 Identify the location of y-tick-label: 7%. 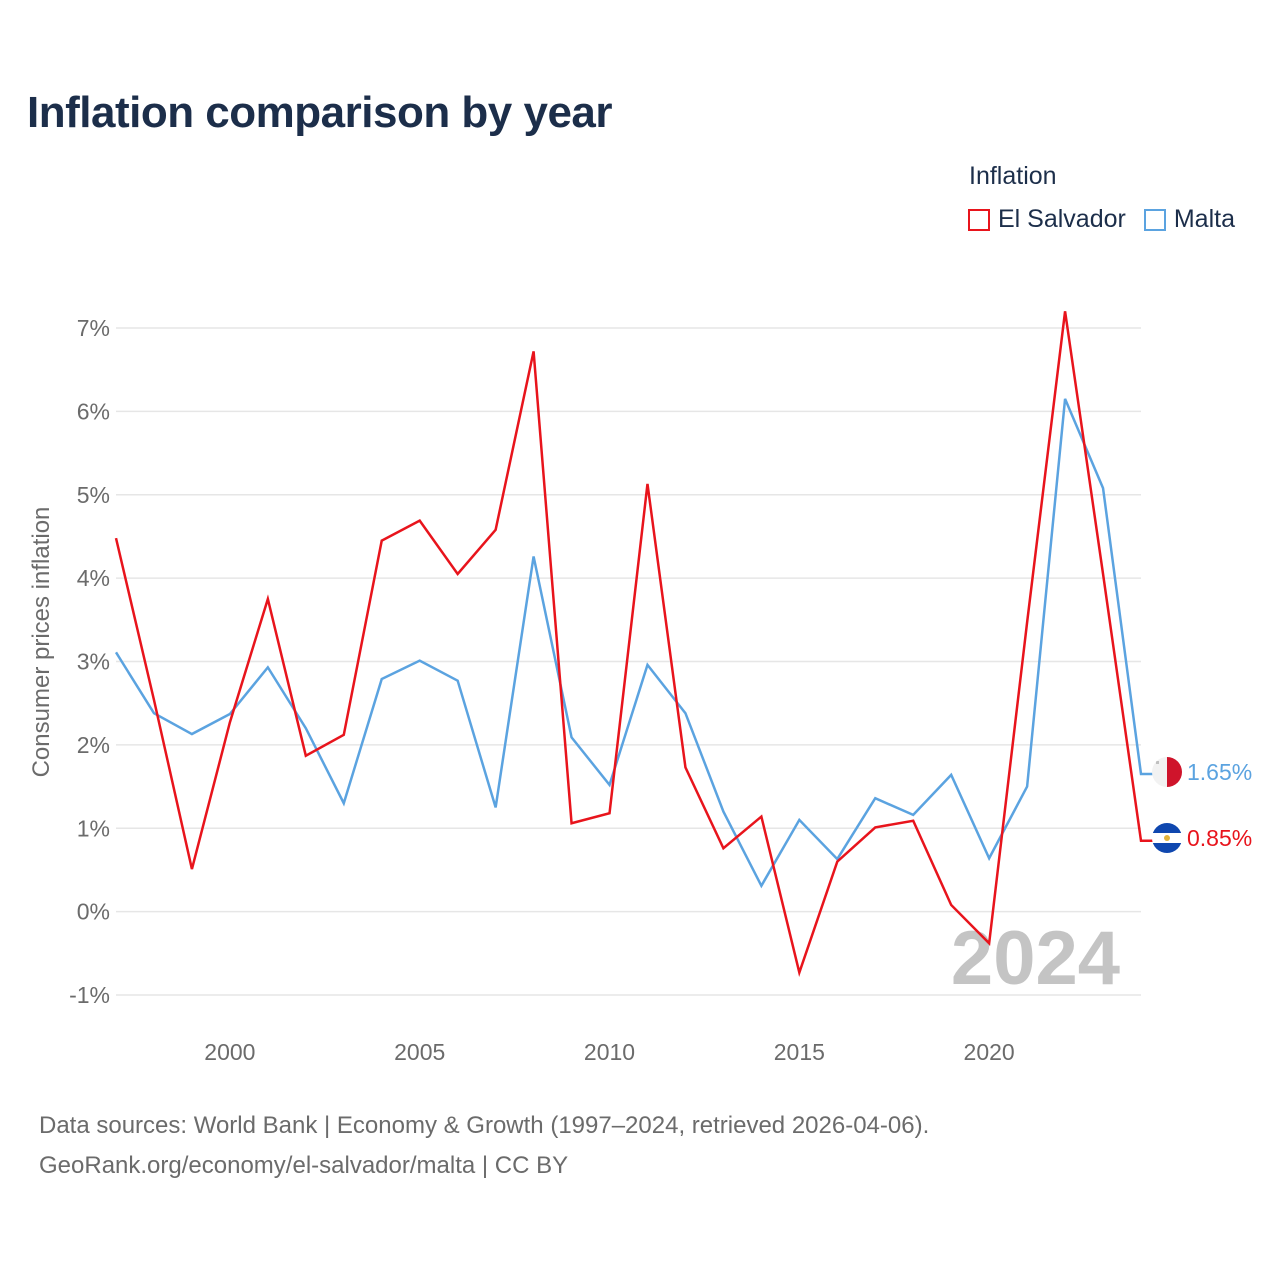
(93, 328).